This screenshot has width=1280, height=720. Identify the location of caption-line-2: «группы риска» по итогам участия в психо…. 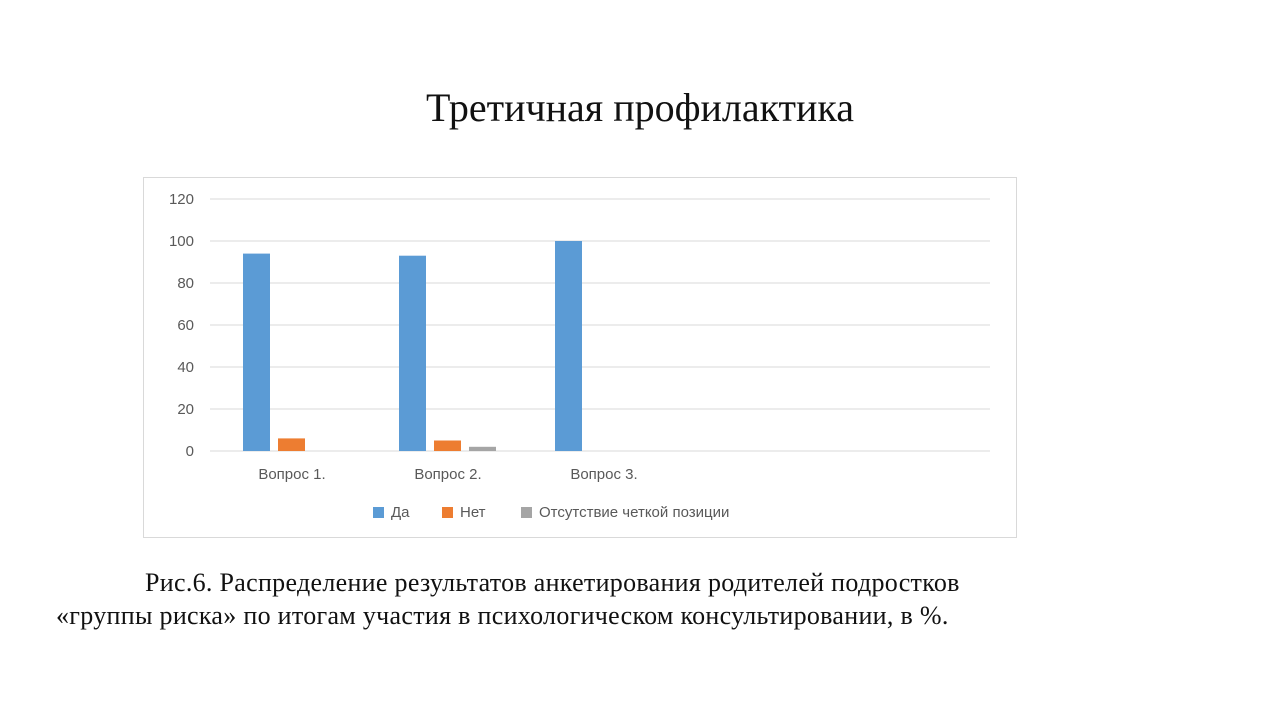
(502, 615).